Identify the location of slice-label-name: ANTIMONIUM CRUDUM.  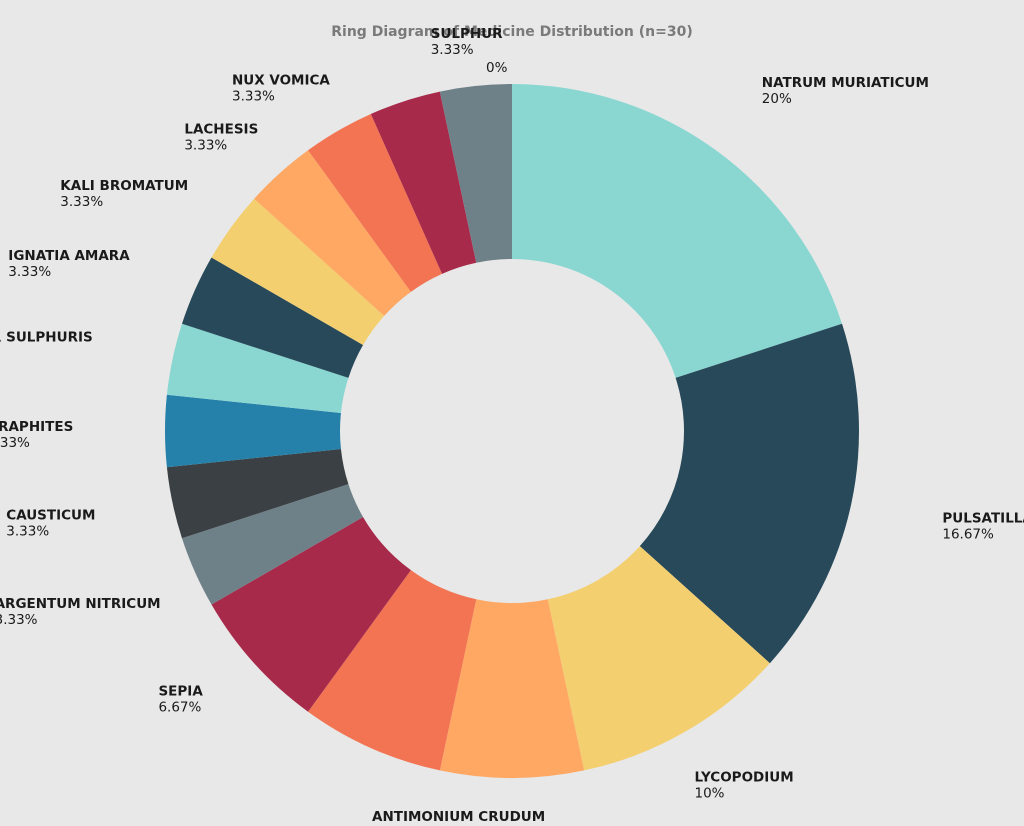
(458, 815).